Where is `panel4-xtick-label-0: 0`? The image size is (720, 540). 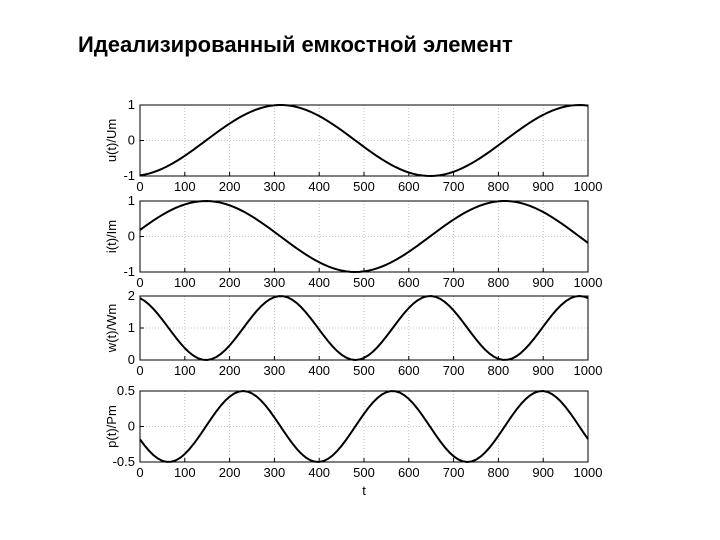
panel4-xtick-label-0: 0 is located at coordinates (139, 472).